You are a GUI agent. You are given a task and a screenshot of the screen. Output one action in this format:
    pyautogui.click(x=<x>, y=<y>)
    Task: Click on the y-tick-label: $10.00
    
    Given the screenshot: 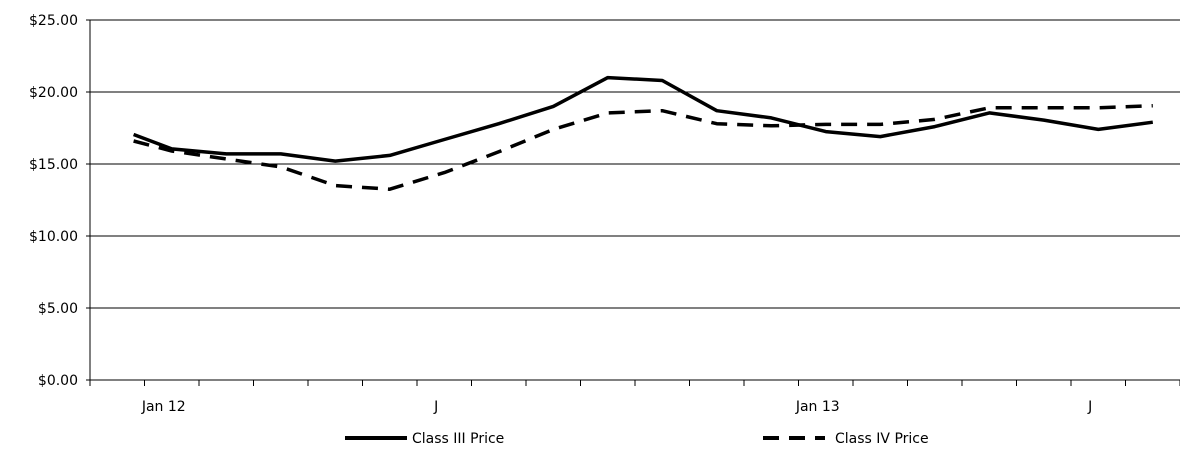 What is the action you would take?
    pyautogui.click(x=53, y=237)
    